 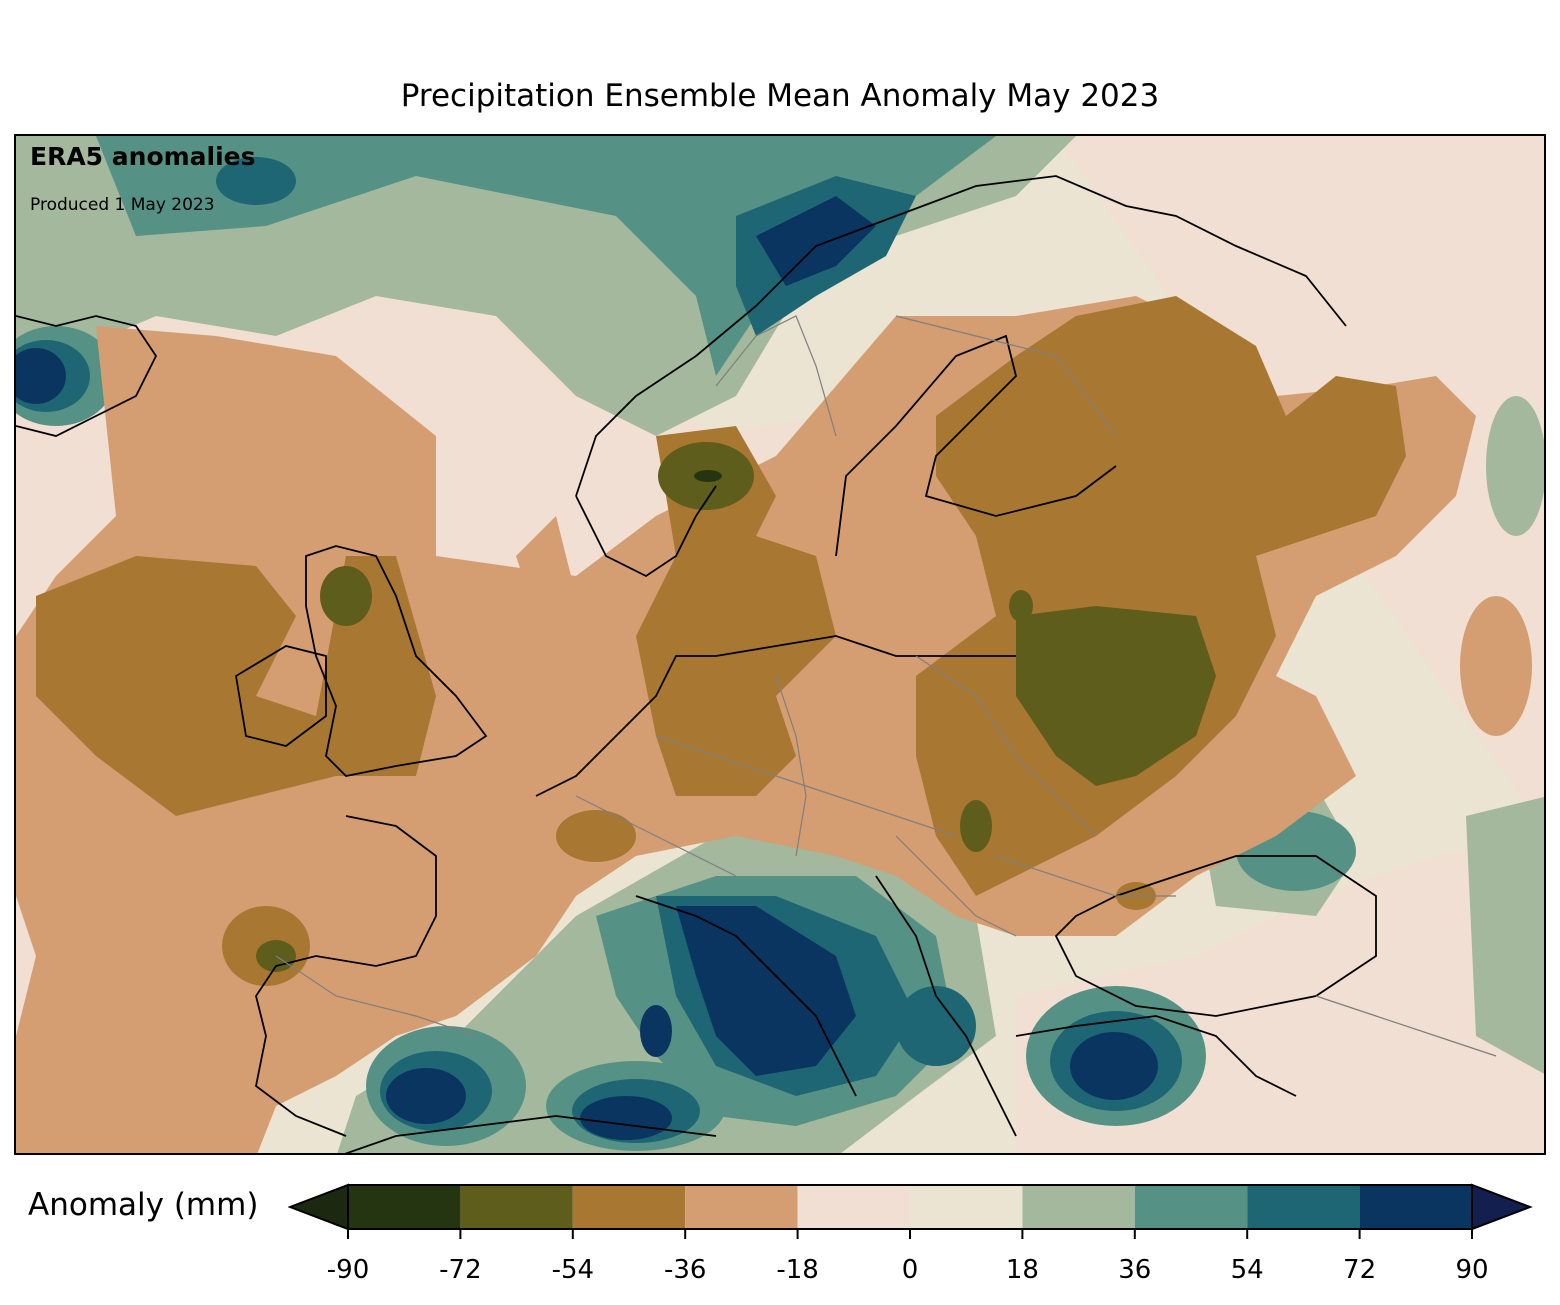 I want to click on colorbar-tick-label: -90, so click(x=348, y=1270).